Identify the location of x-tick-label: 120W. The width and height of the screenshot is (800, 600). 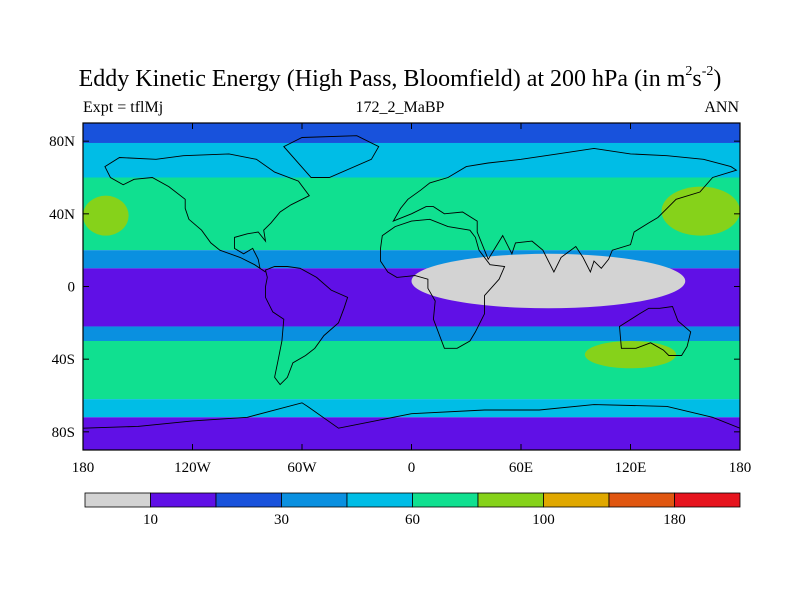
(193, 468).